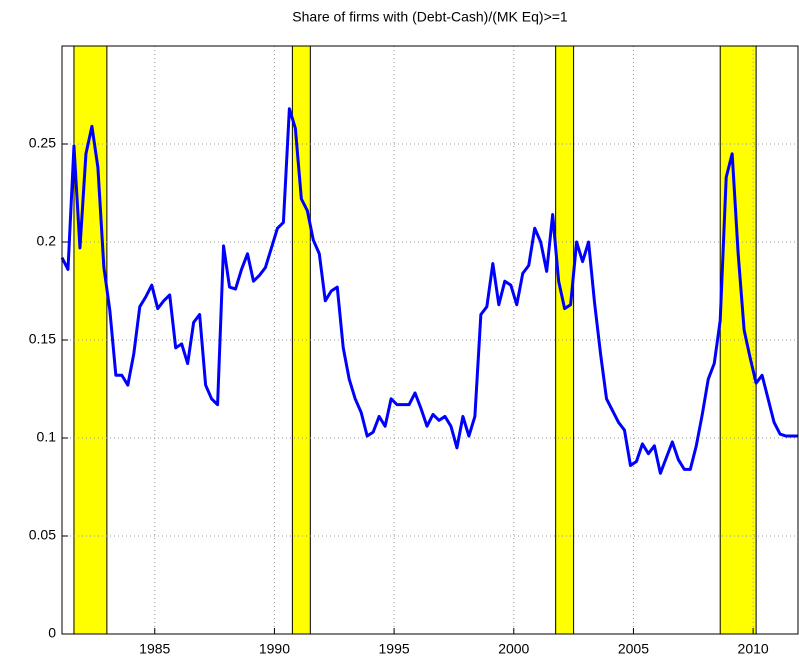  I want to click on x-tick-label: 2000, so click(513, 649).